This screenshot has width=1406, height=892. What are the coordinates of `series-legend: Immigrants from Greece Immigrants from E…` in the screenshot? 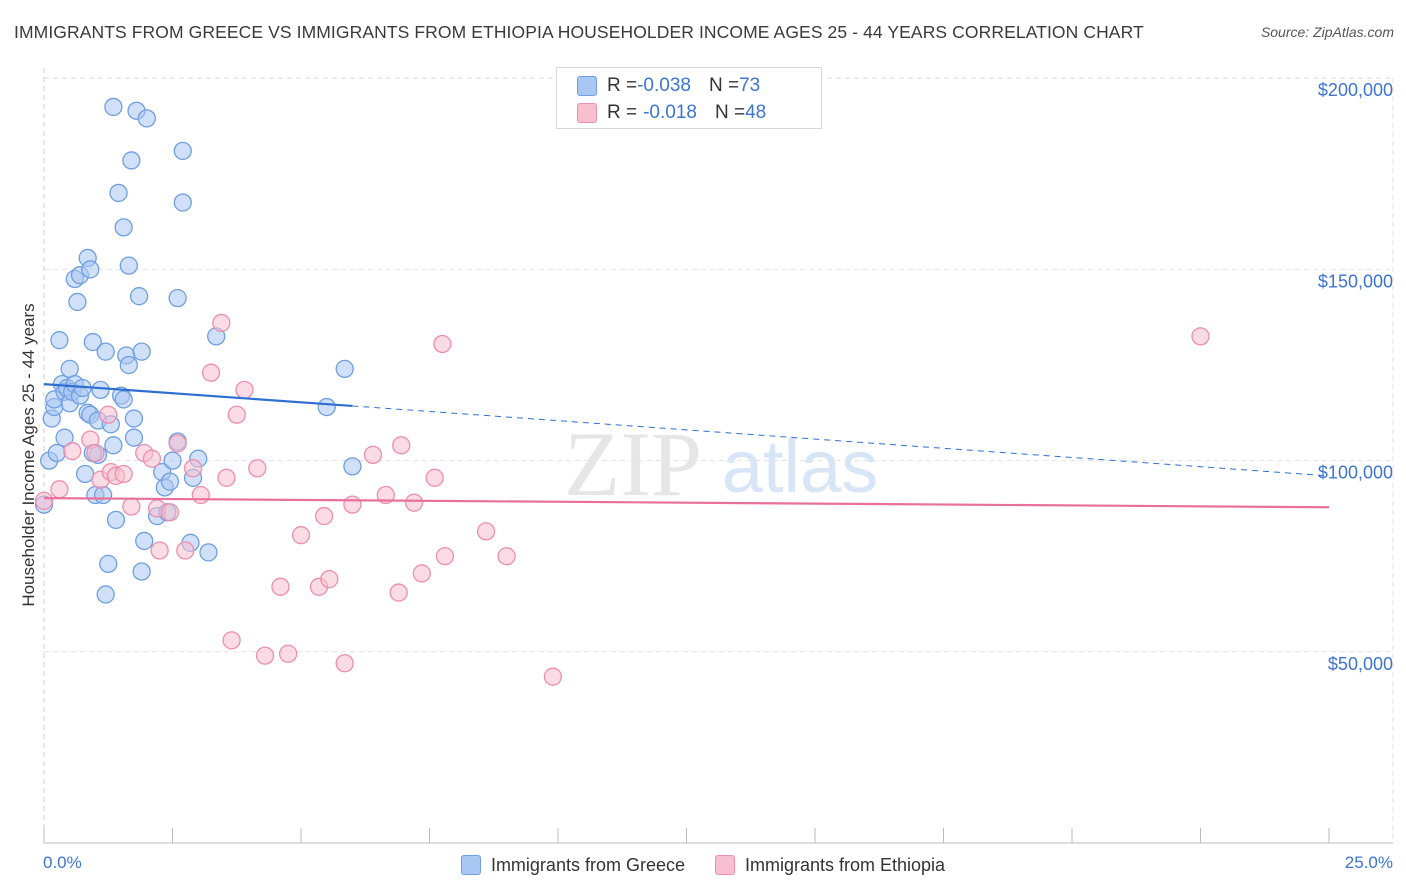 It's located at (703, 865).